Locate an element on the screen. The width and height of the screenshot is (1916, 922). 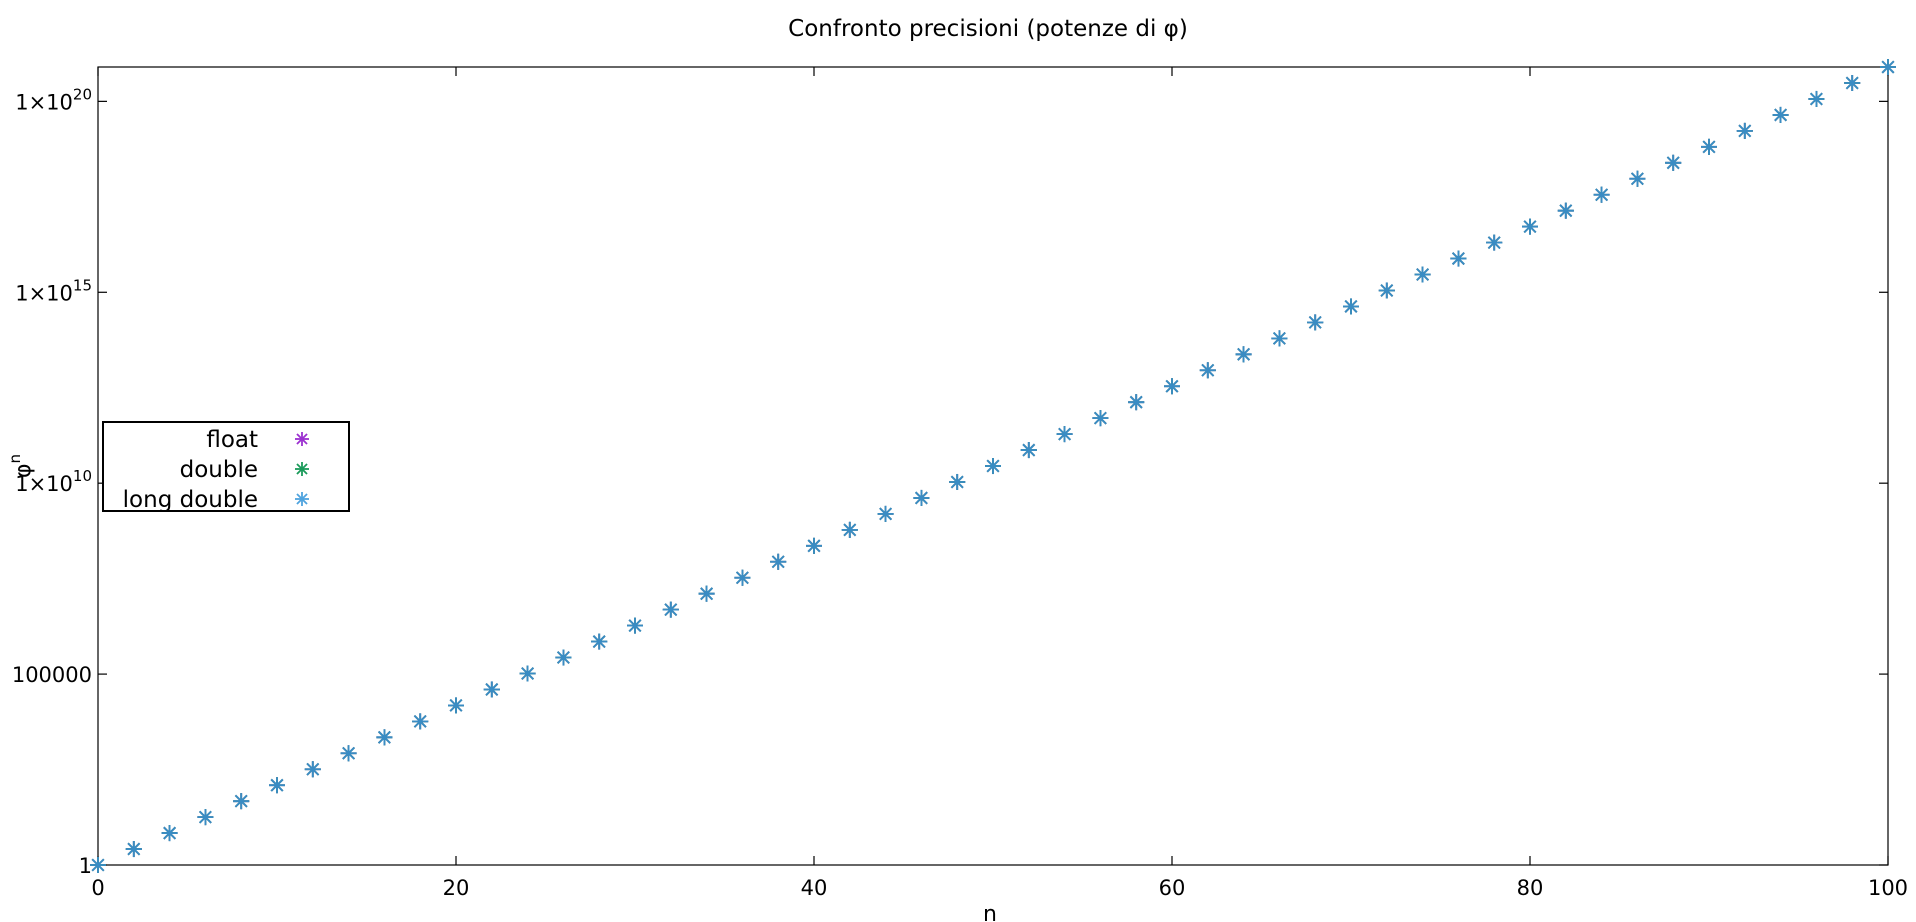
x-tick-label: 20 is located at coordinates (456, 888).